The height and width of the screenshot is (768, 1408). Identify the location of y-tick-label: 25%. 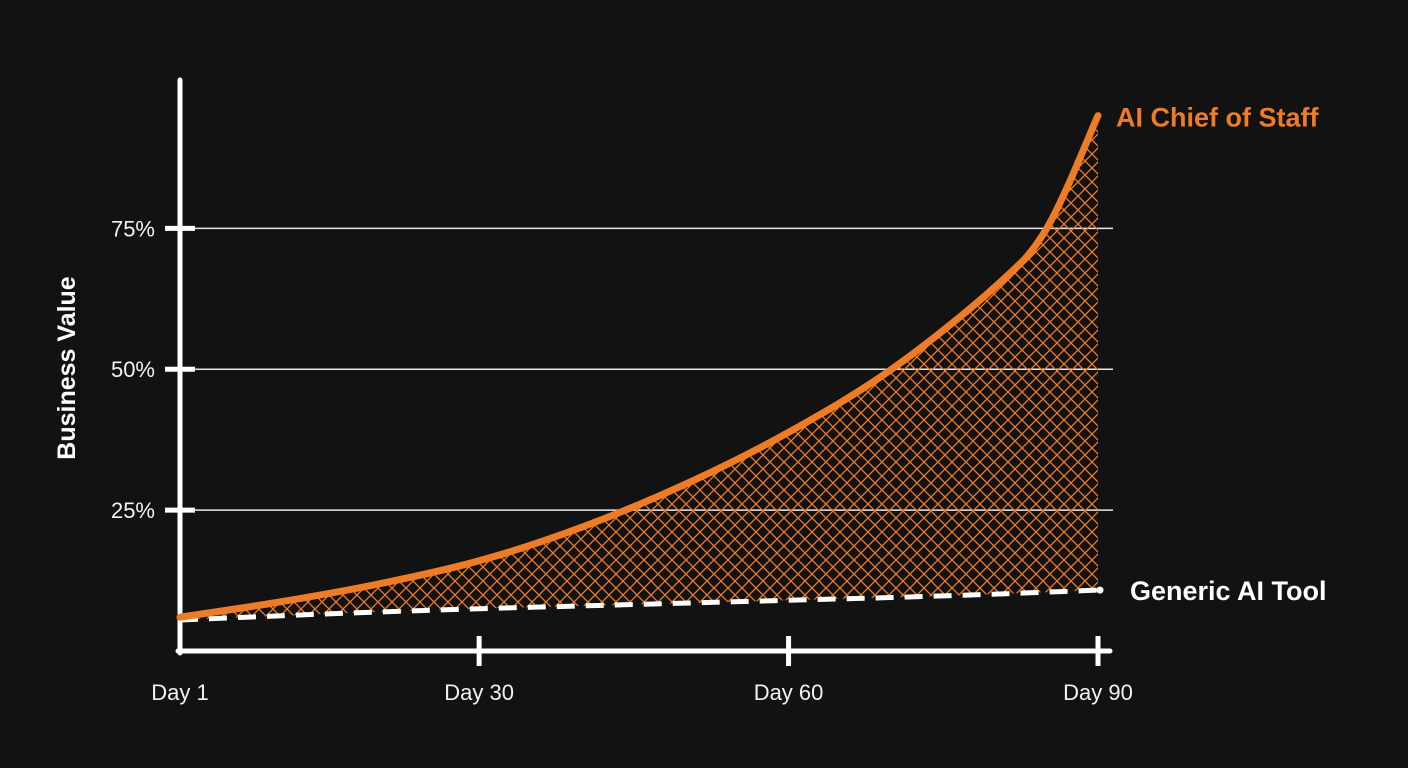
(133, 510).